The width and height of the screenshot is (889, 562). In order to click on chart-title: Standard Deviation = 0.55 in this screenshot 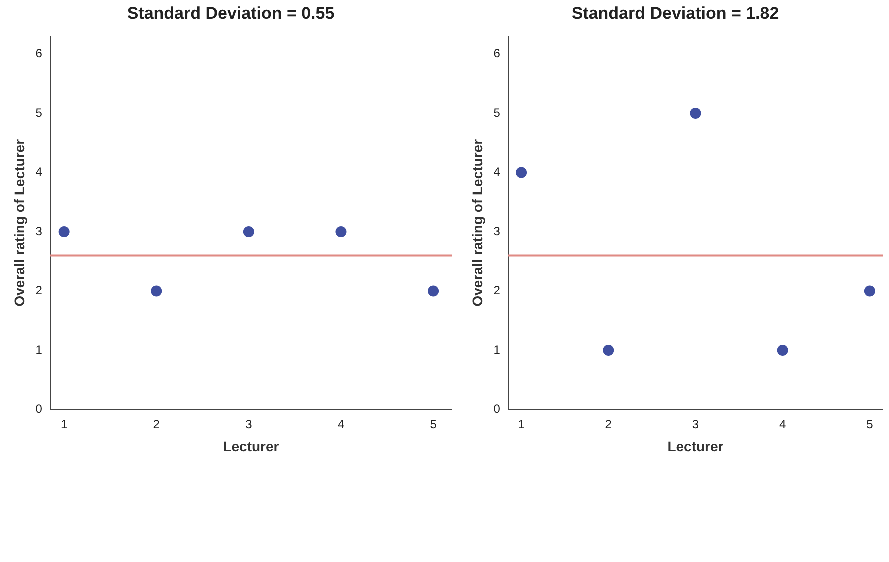, I will do `click(231, 13)`.